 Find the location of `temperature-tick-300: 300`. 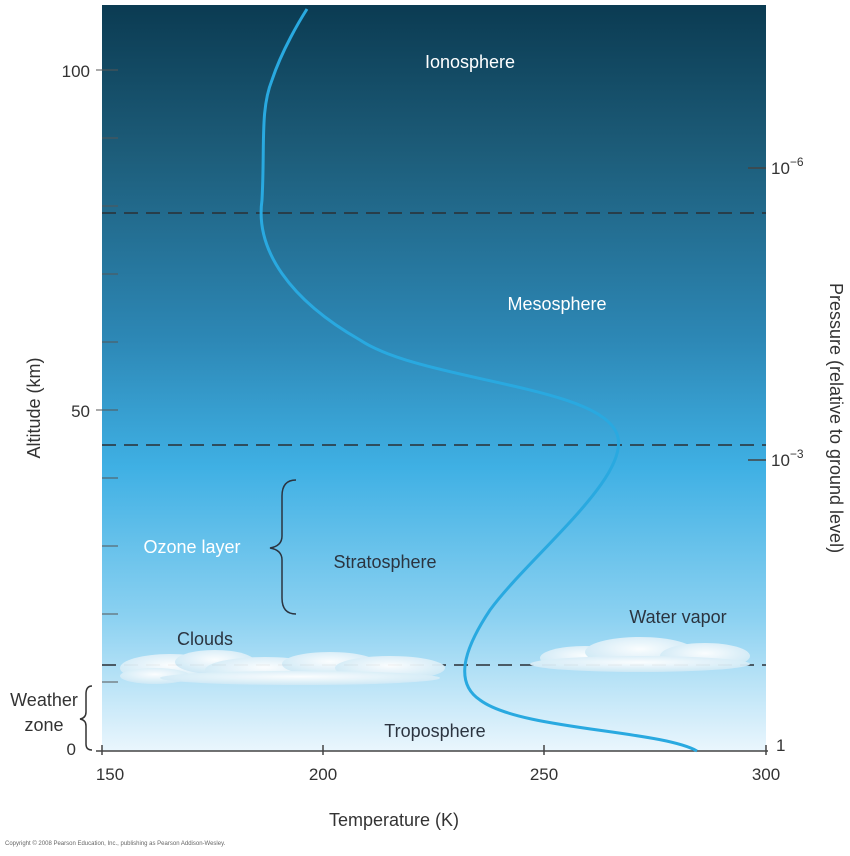

temperature-tick-300: 300 is located at coordinates (766, 774).